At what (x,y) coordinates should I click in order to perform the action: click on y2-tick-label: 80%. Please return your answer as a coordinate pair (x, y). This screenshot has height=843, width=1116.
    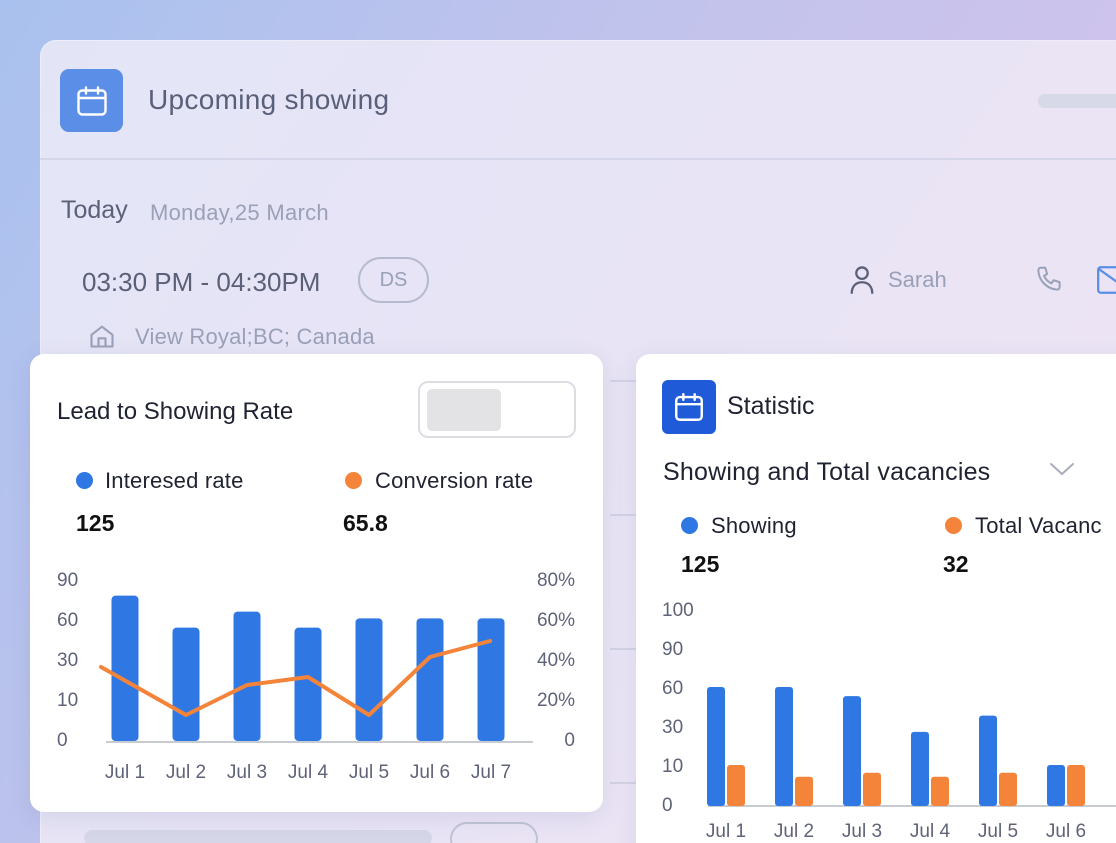
    Looking at the image, I should click on (556, 580).